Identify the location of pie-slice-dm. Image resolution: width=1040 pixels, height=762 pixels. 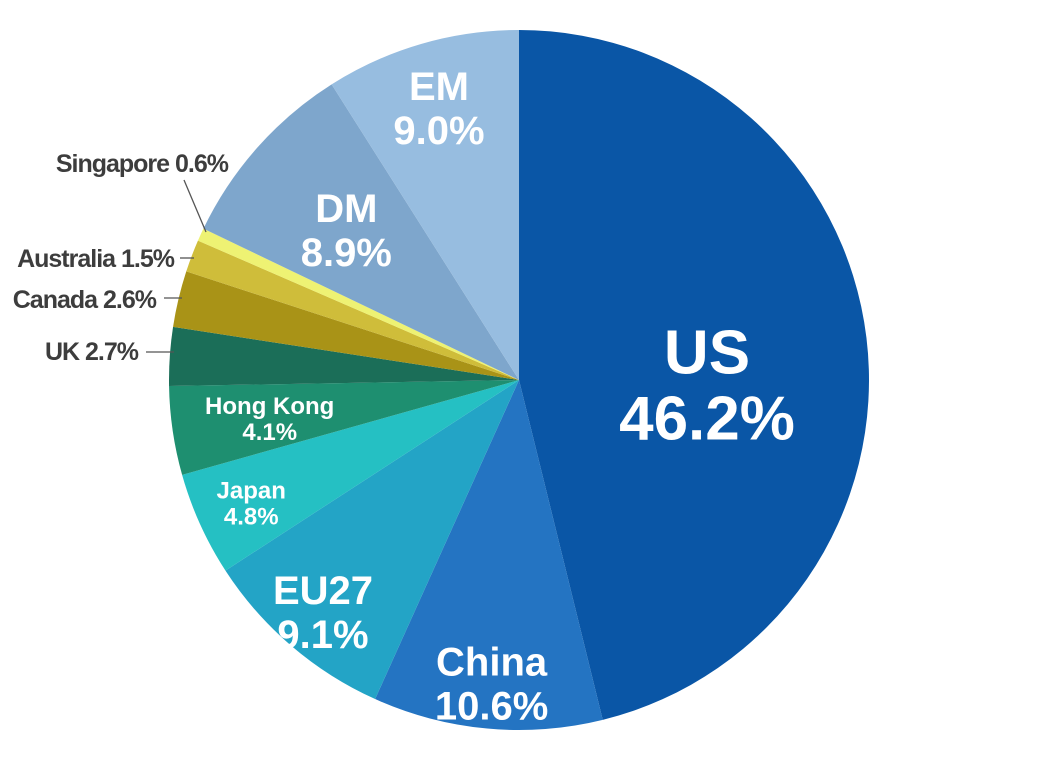
(361, 232).